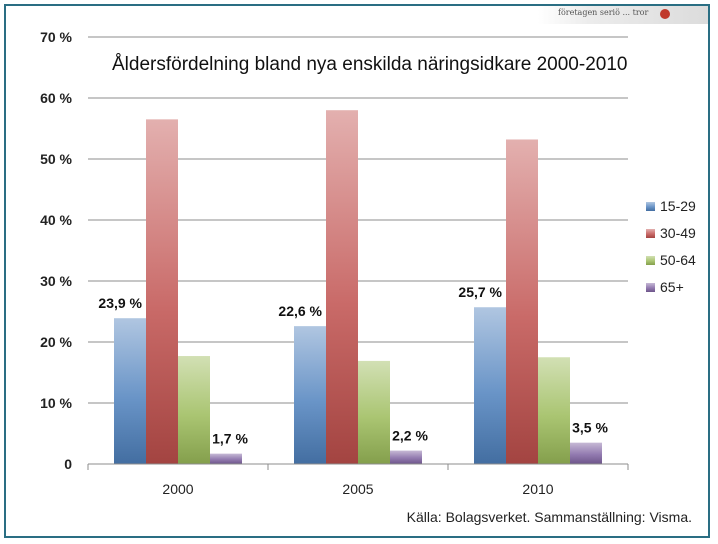 This screenshot has height=544, width=718. I want to click on y-tick-label-40: 40 %, so click(56, 220).